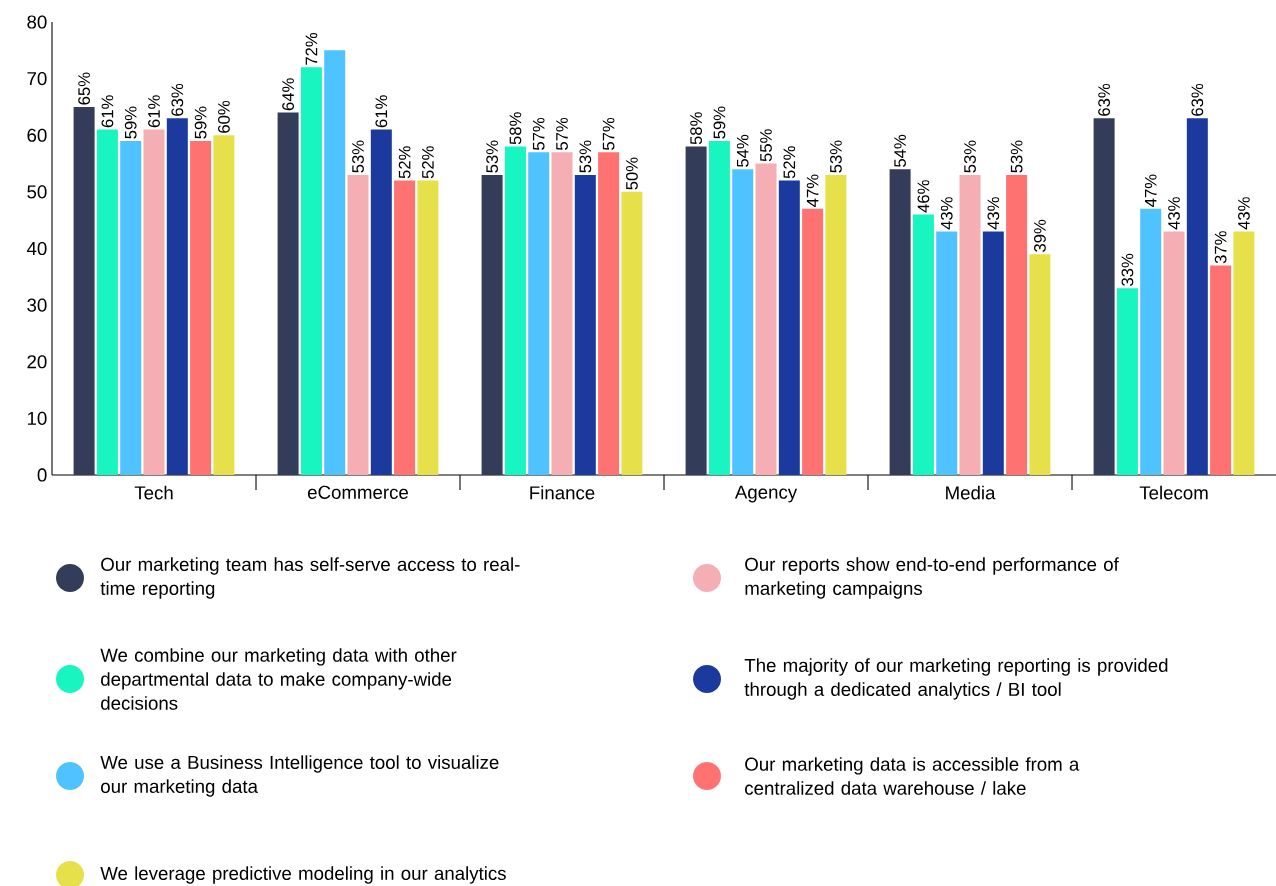 This screenshot has width=1276, height=886. I want to click on y-tick-label: 20, so click(37, 362).